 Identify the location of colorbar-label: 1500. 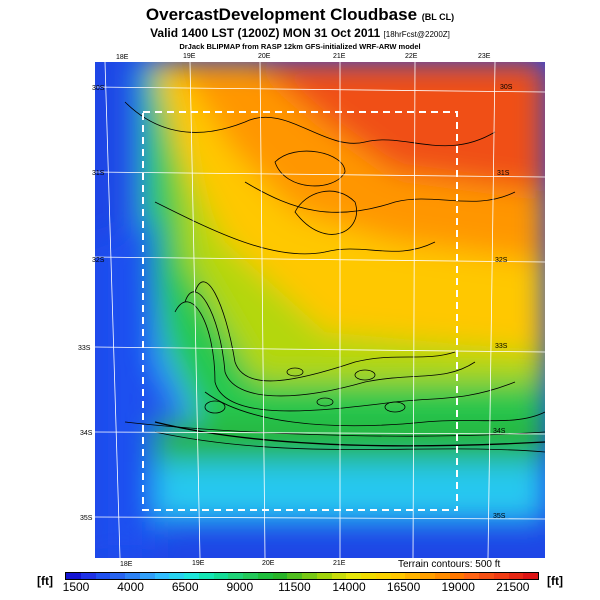
(76, 587).